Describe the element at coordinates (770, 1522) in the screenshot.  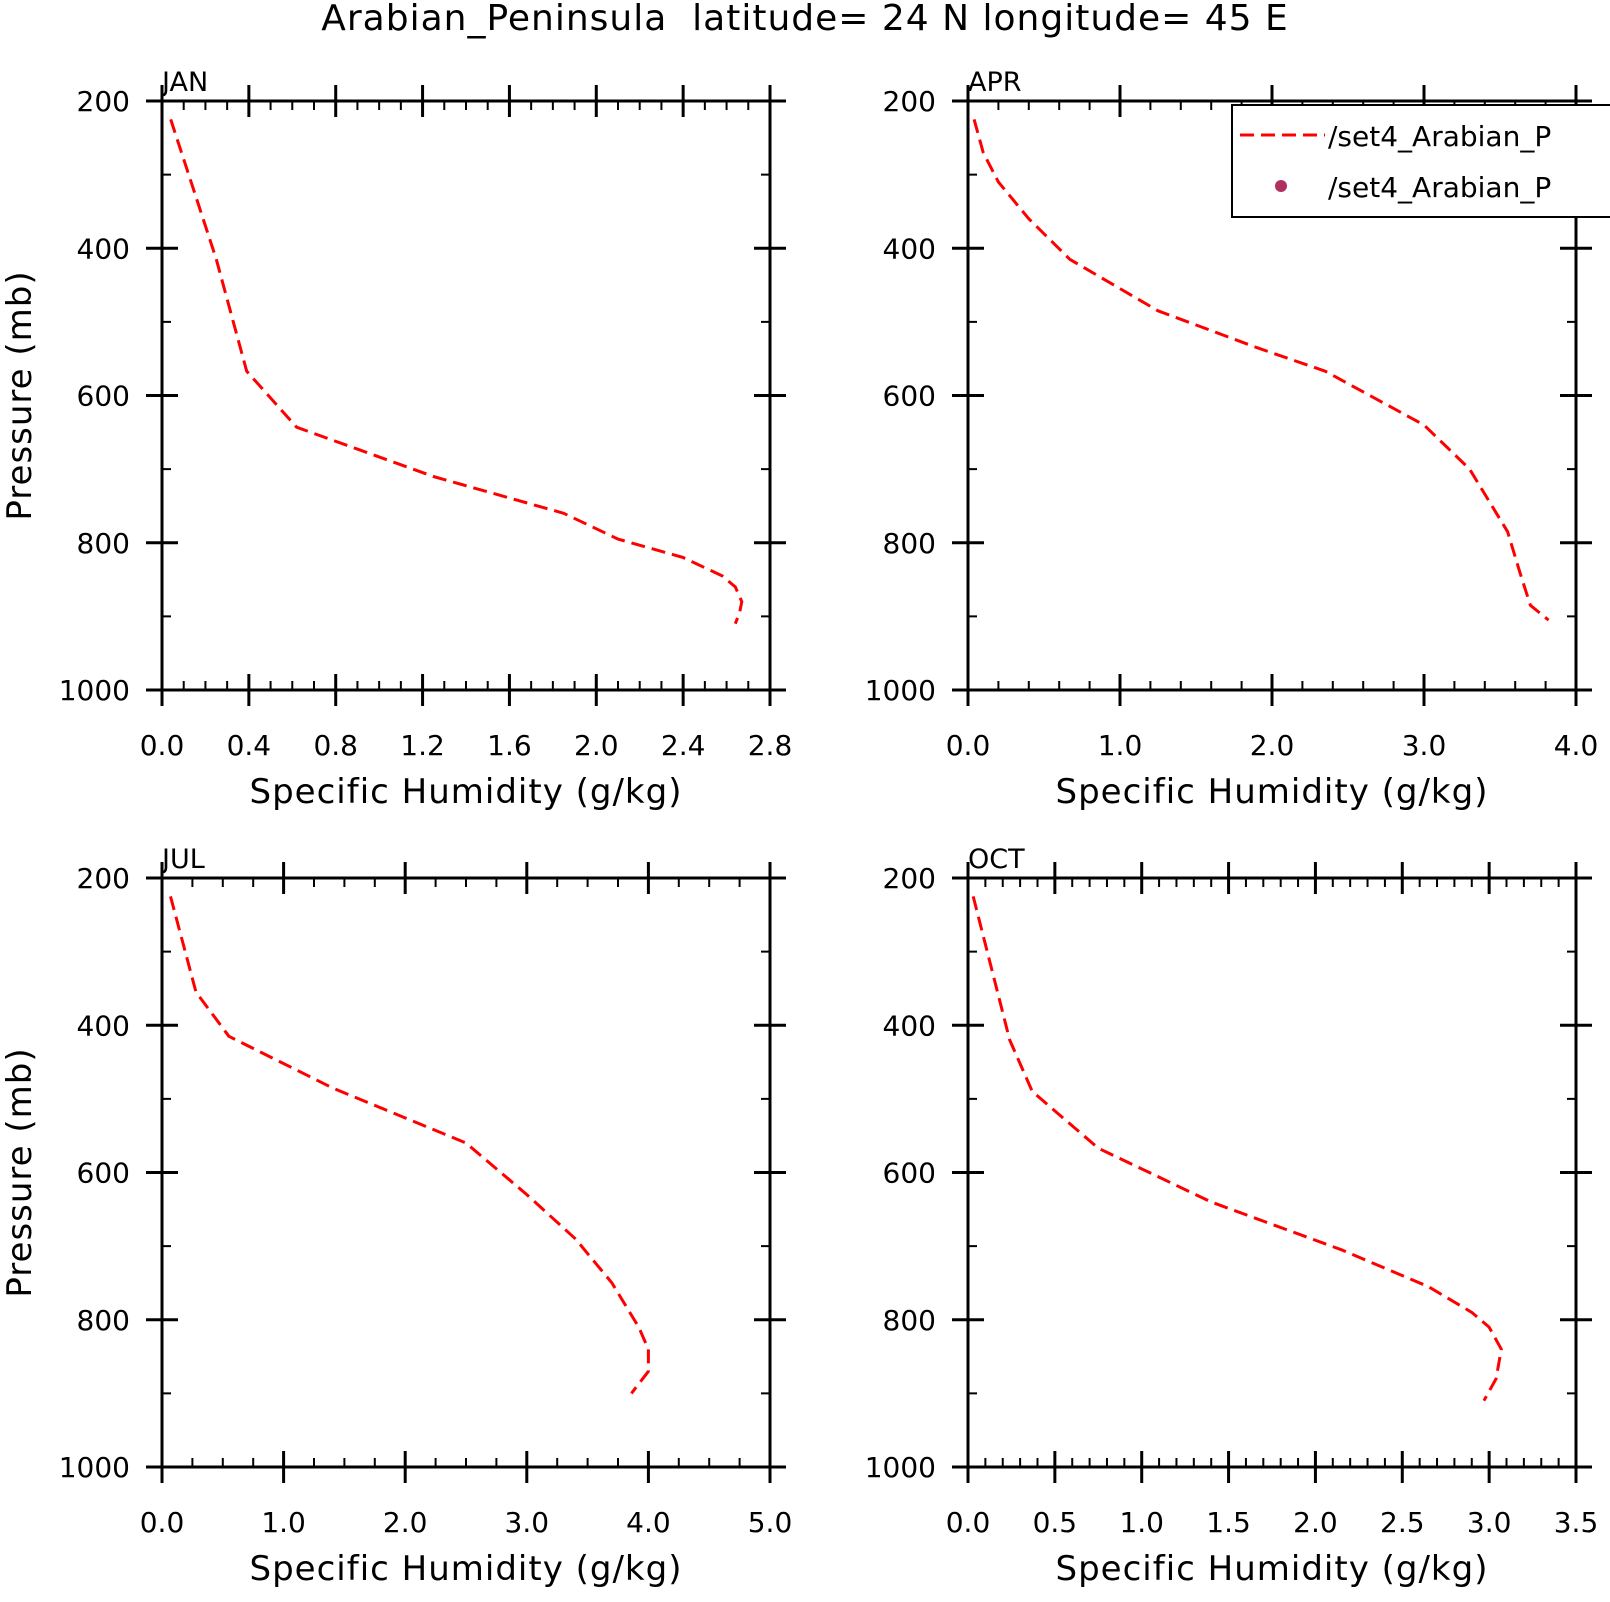
I see `x-tick-label: 5.0` at that location.